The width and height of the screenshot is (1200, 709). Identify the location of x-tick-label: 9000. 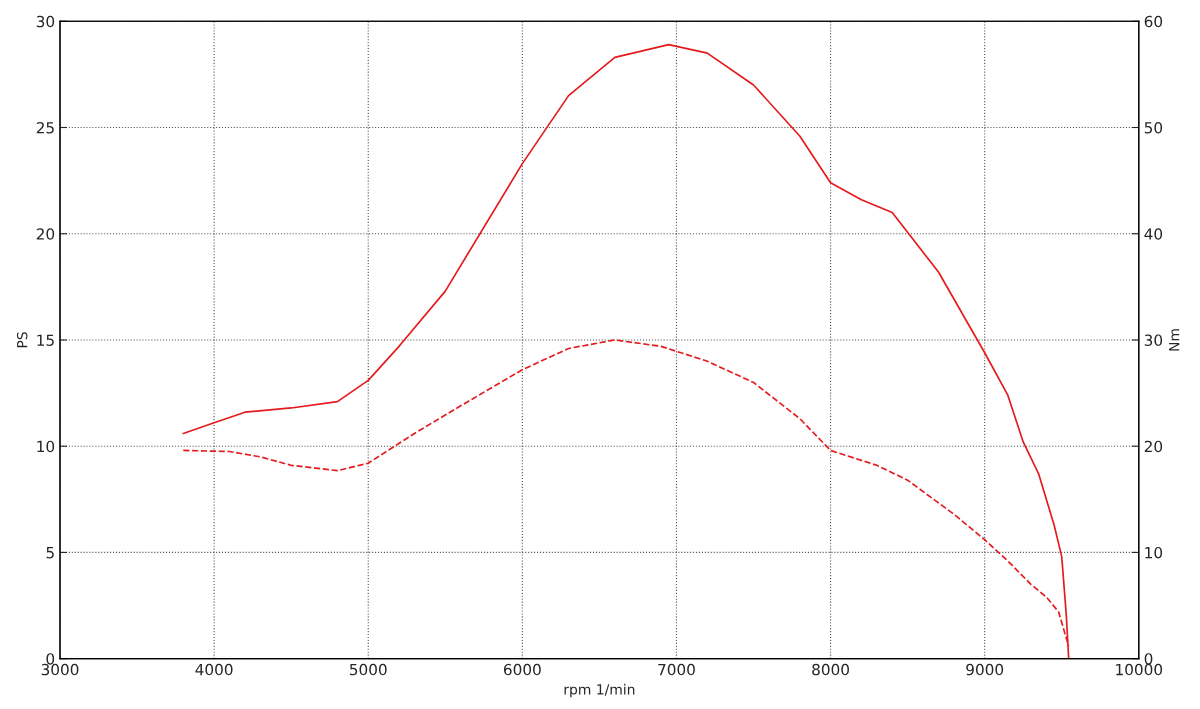
(985, 669).